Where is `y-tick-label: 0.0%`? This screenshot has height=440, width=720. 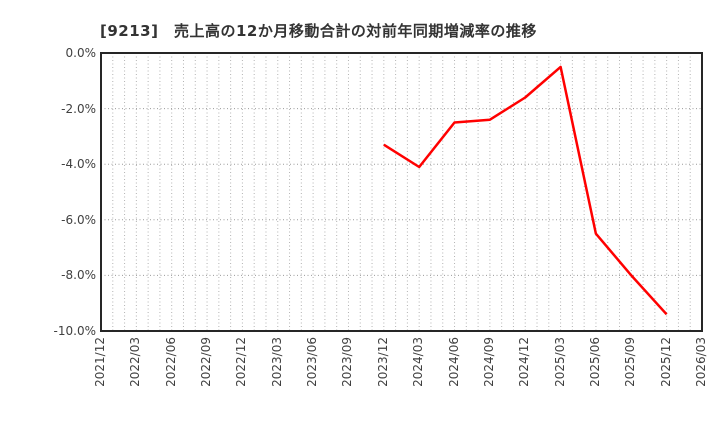 y-tick-label: 0.0% is located at coordinates (81, 53).